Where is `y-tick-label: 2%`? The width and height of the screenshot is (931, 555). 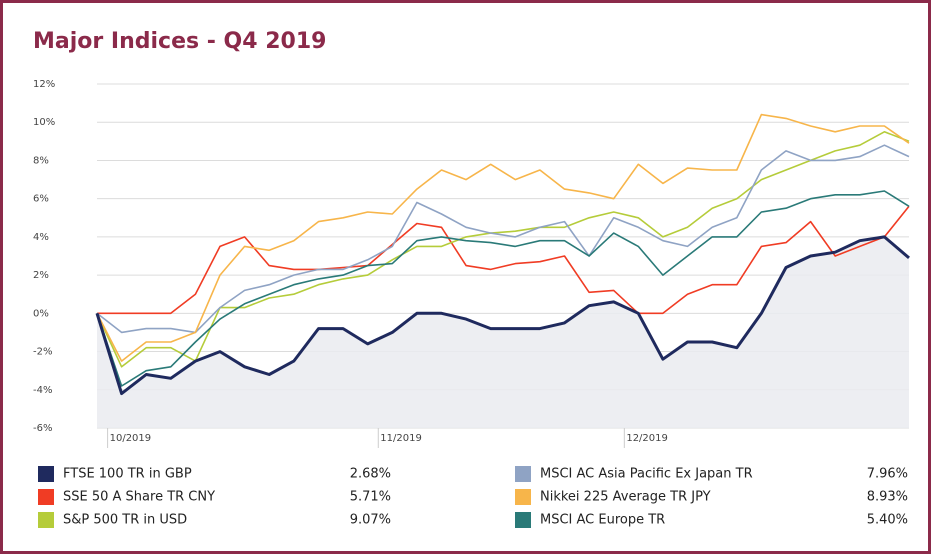 y-tick-label: 2% is located at coordinates (41, 275).